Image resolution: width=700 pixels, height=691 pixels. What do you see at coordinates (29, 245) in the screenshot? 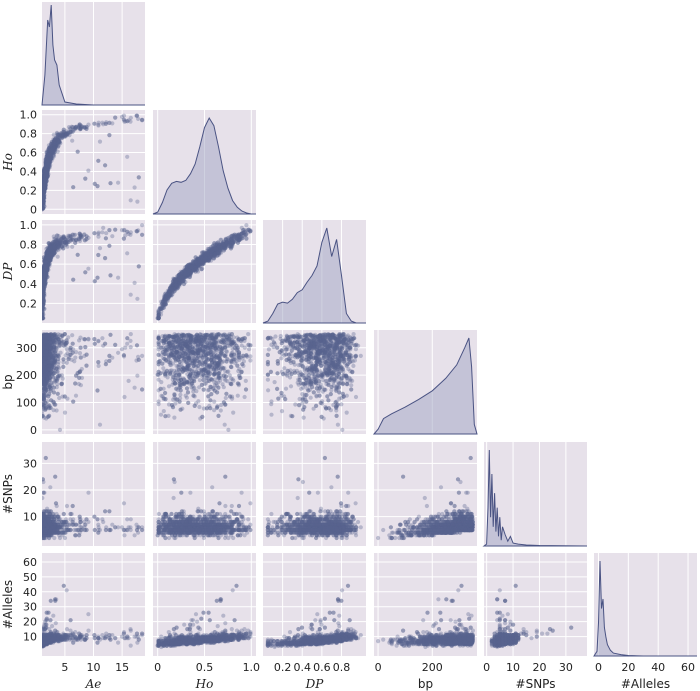
I see `y-tick-label: 0.8` at bounding box center [29, 245].